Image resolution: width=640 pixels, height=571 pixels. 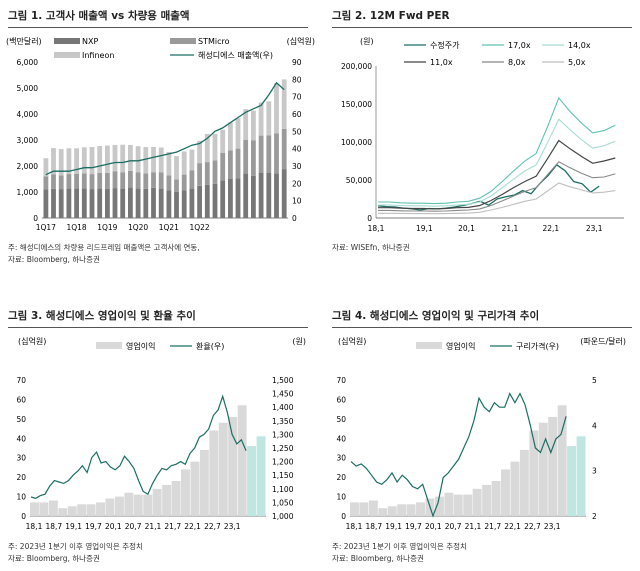 I want to click on y2-tick-label: 20, so click(x=297, y=183).